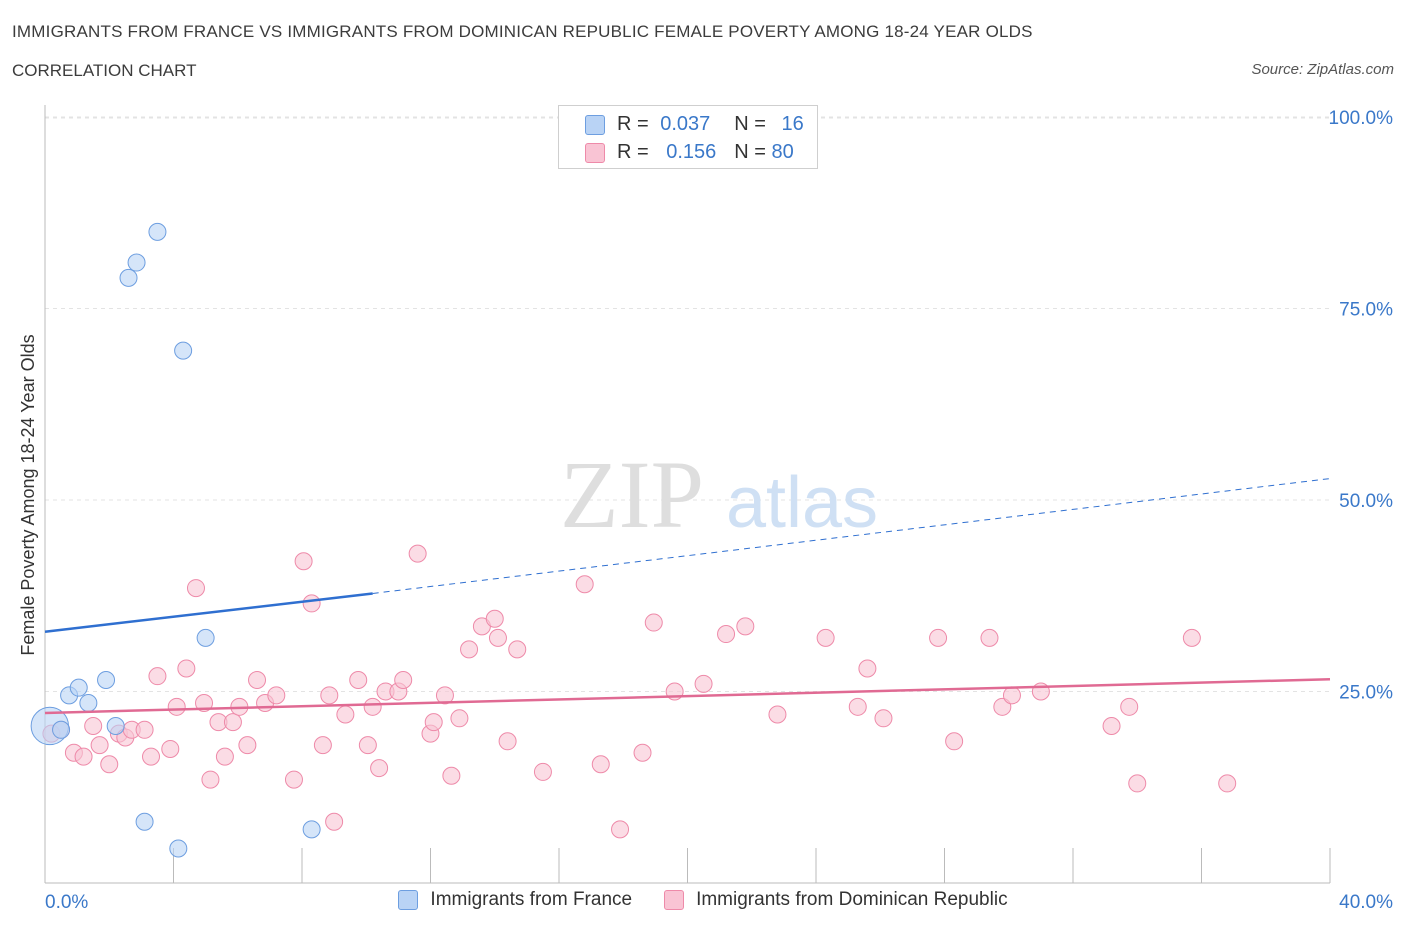 The image size is (1406, 930). Describe the element at coordinates (753, 124) in the screenshot. I see `france-n-label: N =` at that location.